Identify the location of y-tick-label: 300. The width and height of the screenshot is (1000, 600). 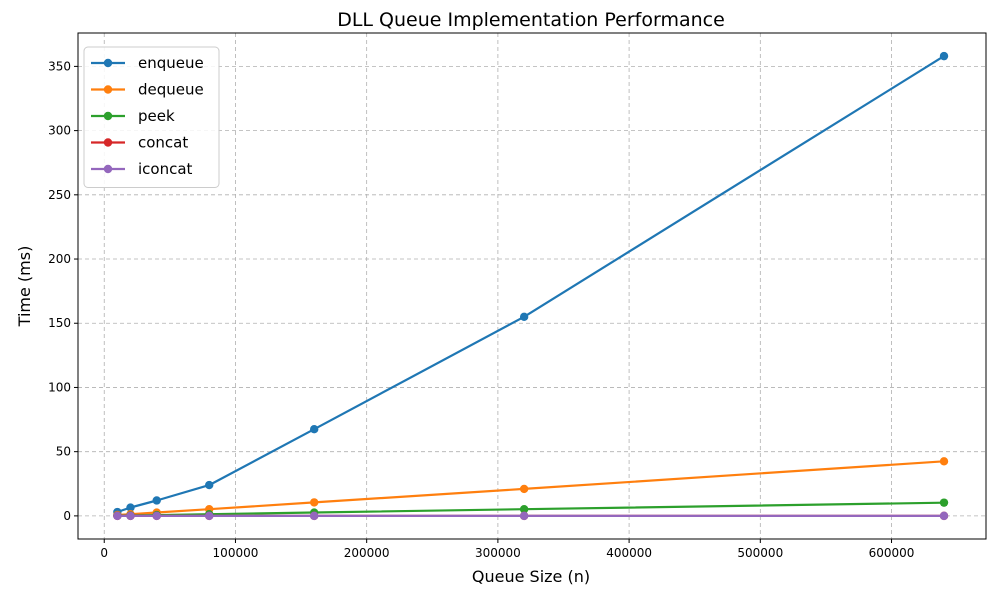
(59, 131).